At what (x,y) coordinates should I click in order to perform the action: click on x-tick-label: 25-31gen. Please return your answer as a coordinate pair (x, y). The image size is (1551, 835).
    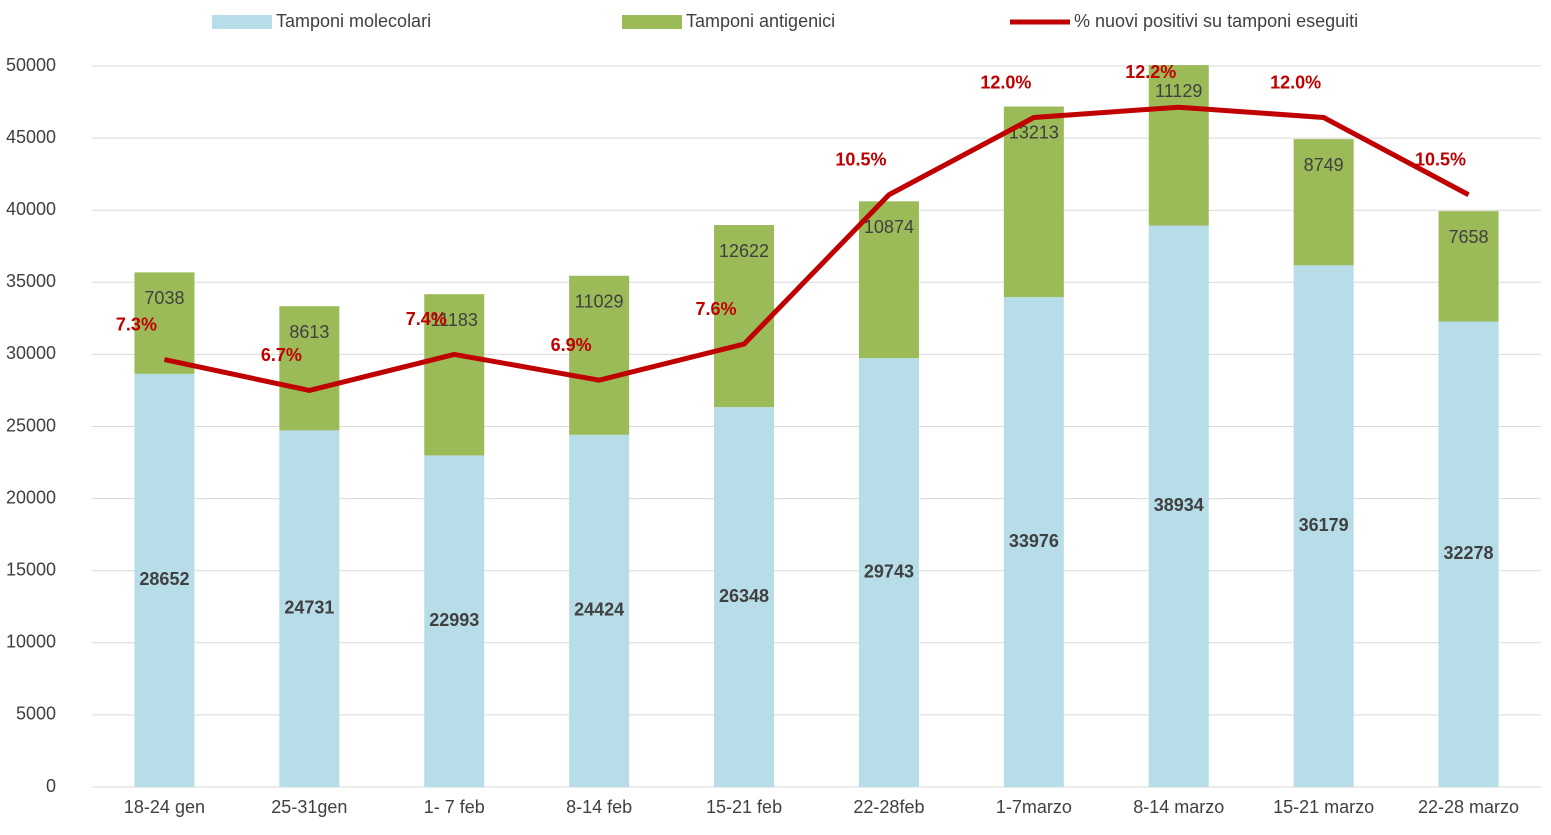
    Looking at the image, I should click on (309, 807).